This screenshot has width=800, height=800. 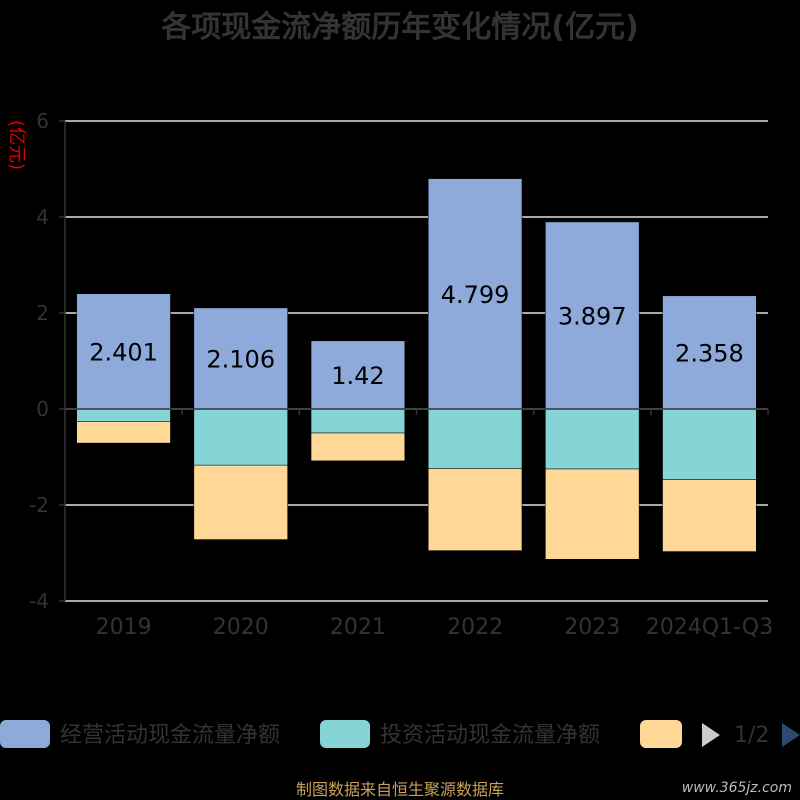 What do you see at coordinates (709, 627) in the screenshot?
I see `x-tick-label: 2024Q1-Q3` at bounding box center [709, 627].